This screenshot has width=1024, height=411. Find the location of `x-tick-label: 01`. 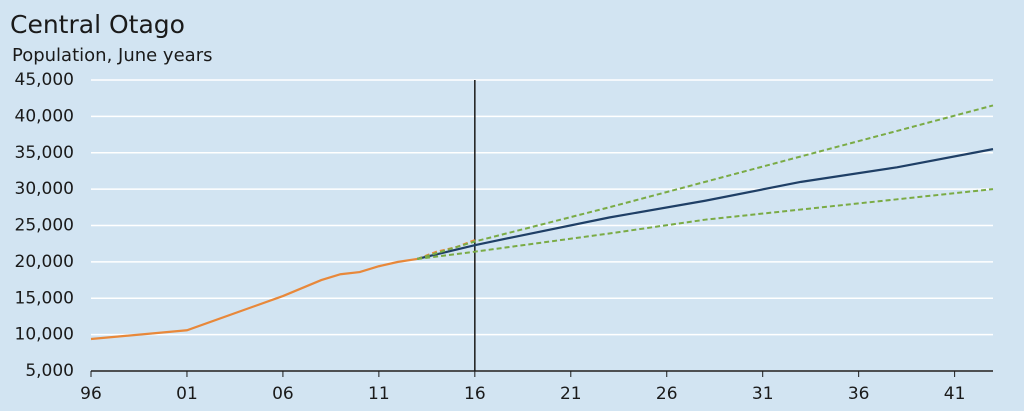

x-tick-label: 01 is located at coordinates (187, 394).